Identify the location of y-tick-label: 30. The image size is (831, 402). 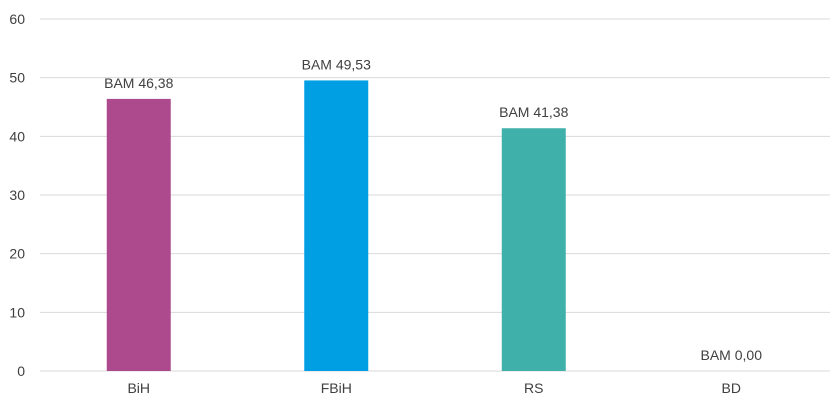
(17, 195).